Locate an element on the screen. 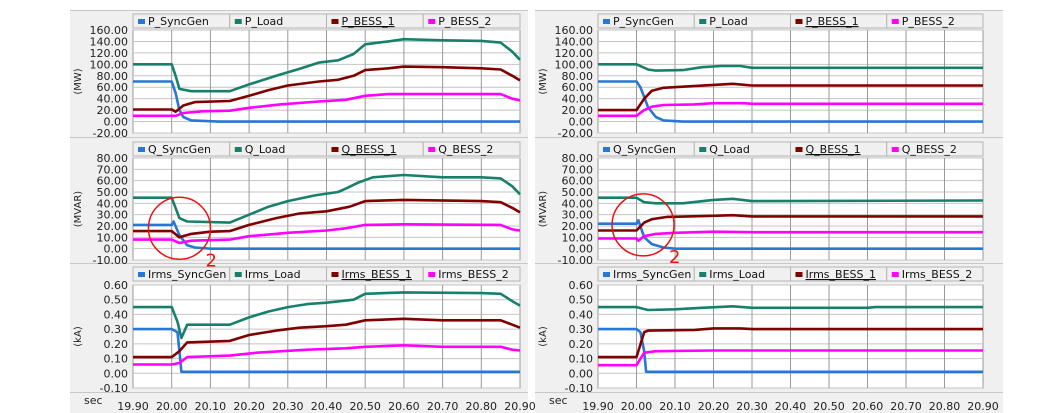 This screenshot has height=413, width=1061. x-tick-label: 20.20 is located at coordinates (249, 406).